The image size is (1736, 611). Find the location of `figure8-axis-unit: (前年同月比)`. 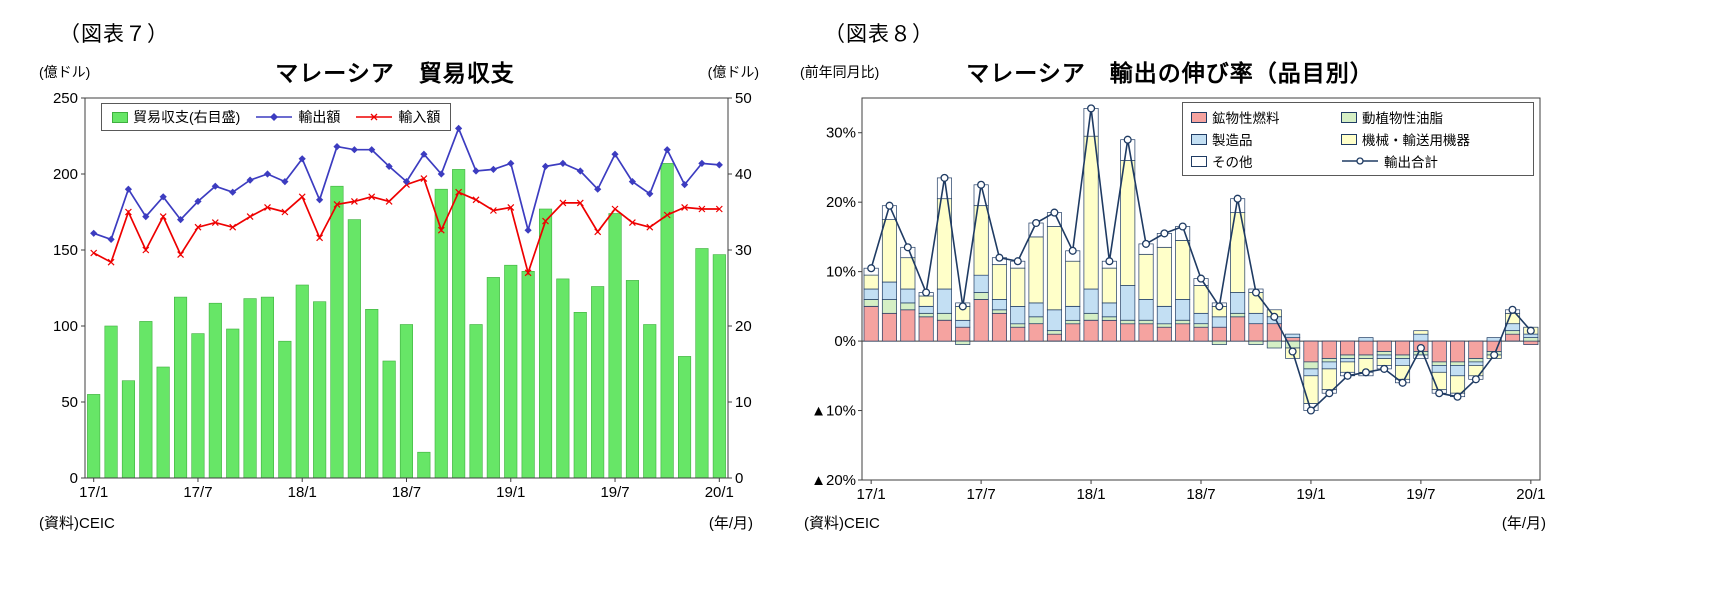

figure8-axis-unit: (前年同月比) is located at coordinates (840, 72).